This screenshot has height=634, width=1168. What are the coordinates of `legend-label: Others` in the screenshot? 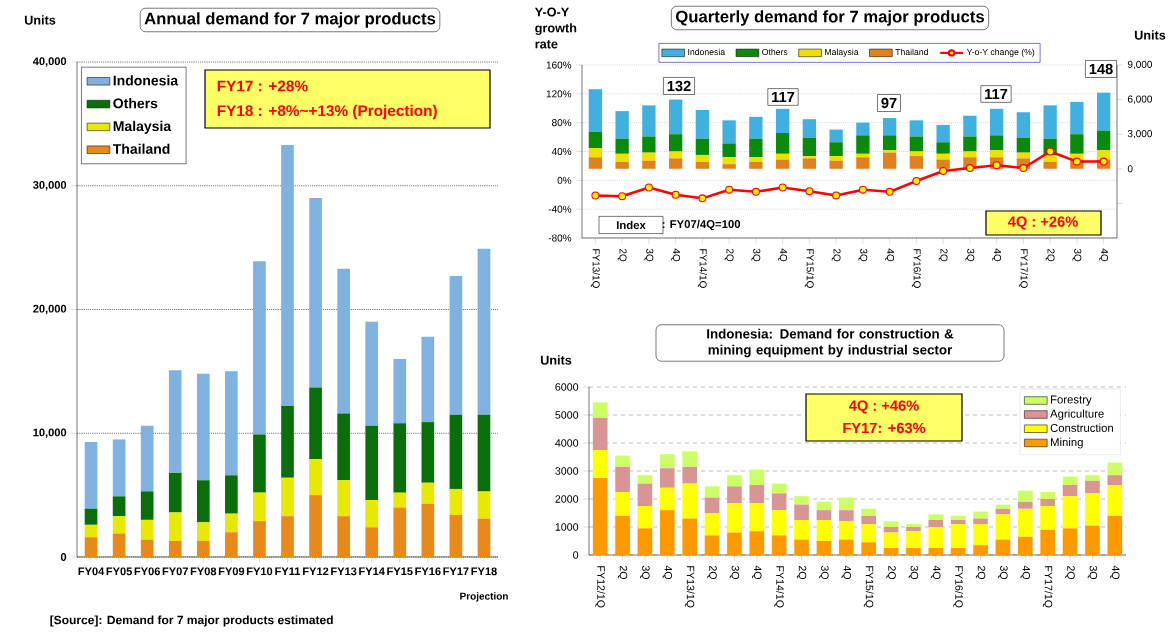 It's located at (135, 103).